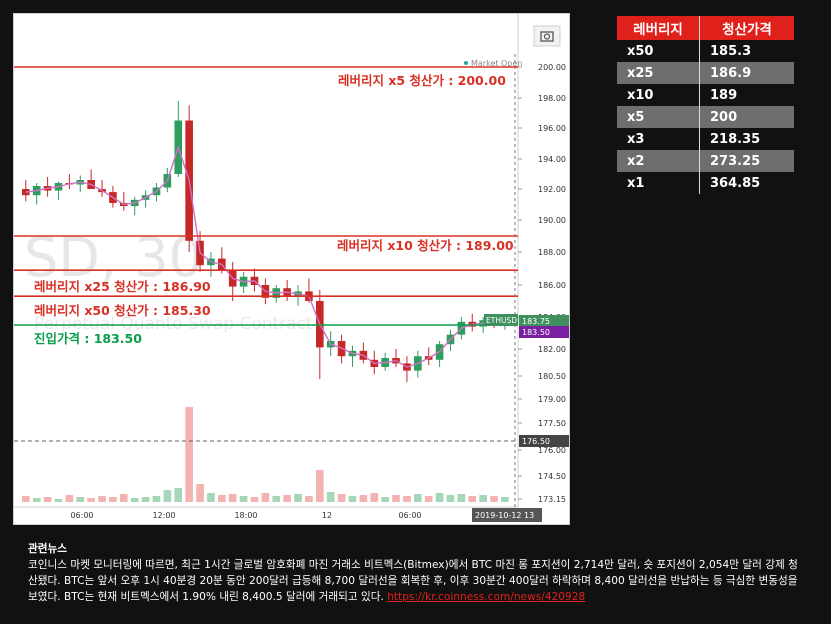 This screenshot has height=624, width=831. I want to click on market-status: Market Open, so click(496, 63).